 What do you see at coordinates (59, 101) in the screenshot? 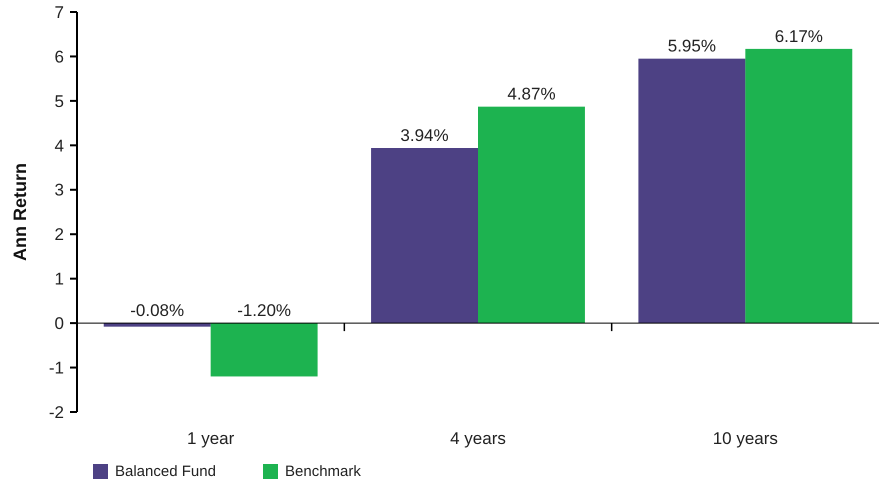
I see `y-tick-label: 5` at bounding box center [59, 101].